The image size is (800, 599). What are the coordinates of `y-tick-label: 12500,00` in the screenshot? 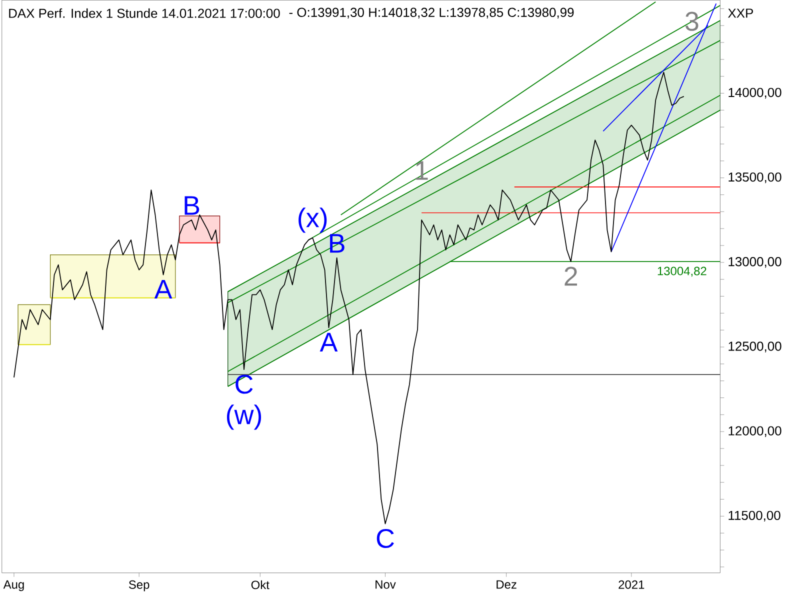 It's located at (755, 347).